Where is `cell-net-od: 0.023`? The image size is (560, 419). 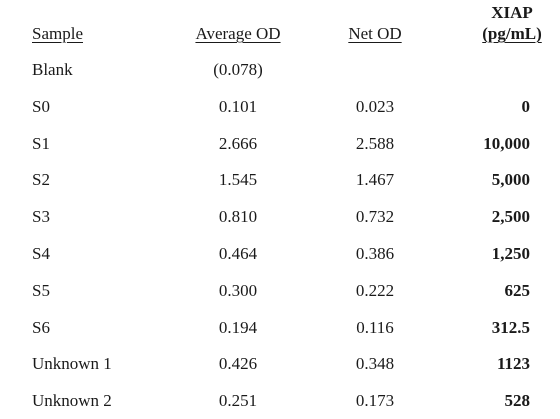
cell-net-od: 0.023 is located at coordinates (375, 106).